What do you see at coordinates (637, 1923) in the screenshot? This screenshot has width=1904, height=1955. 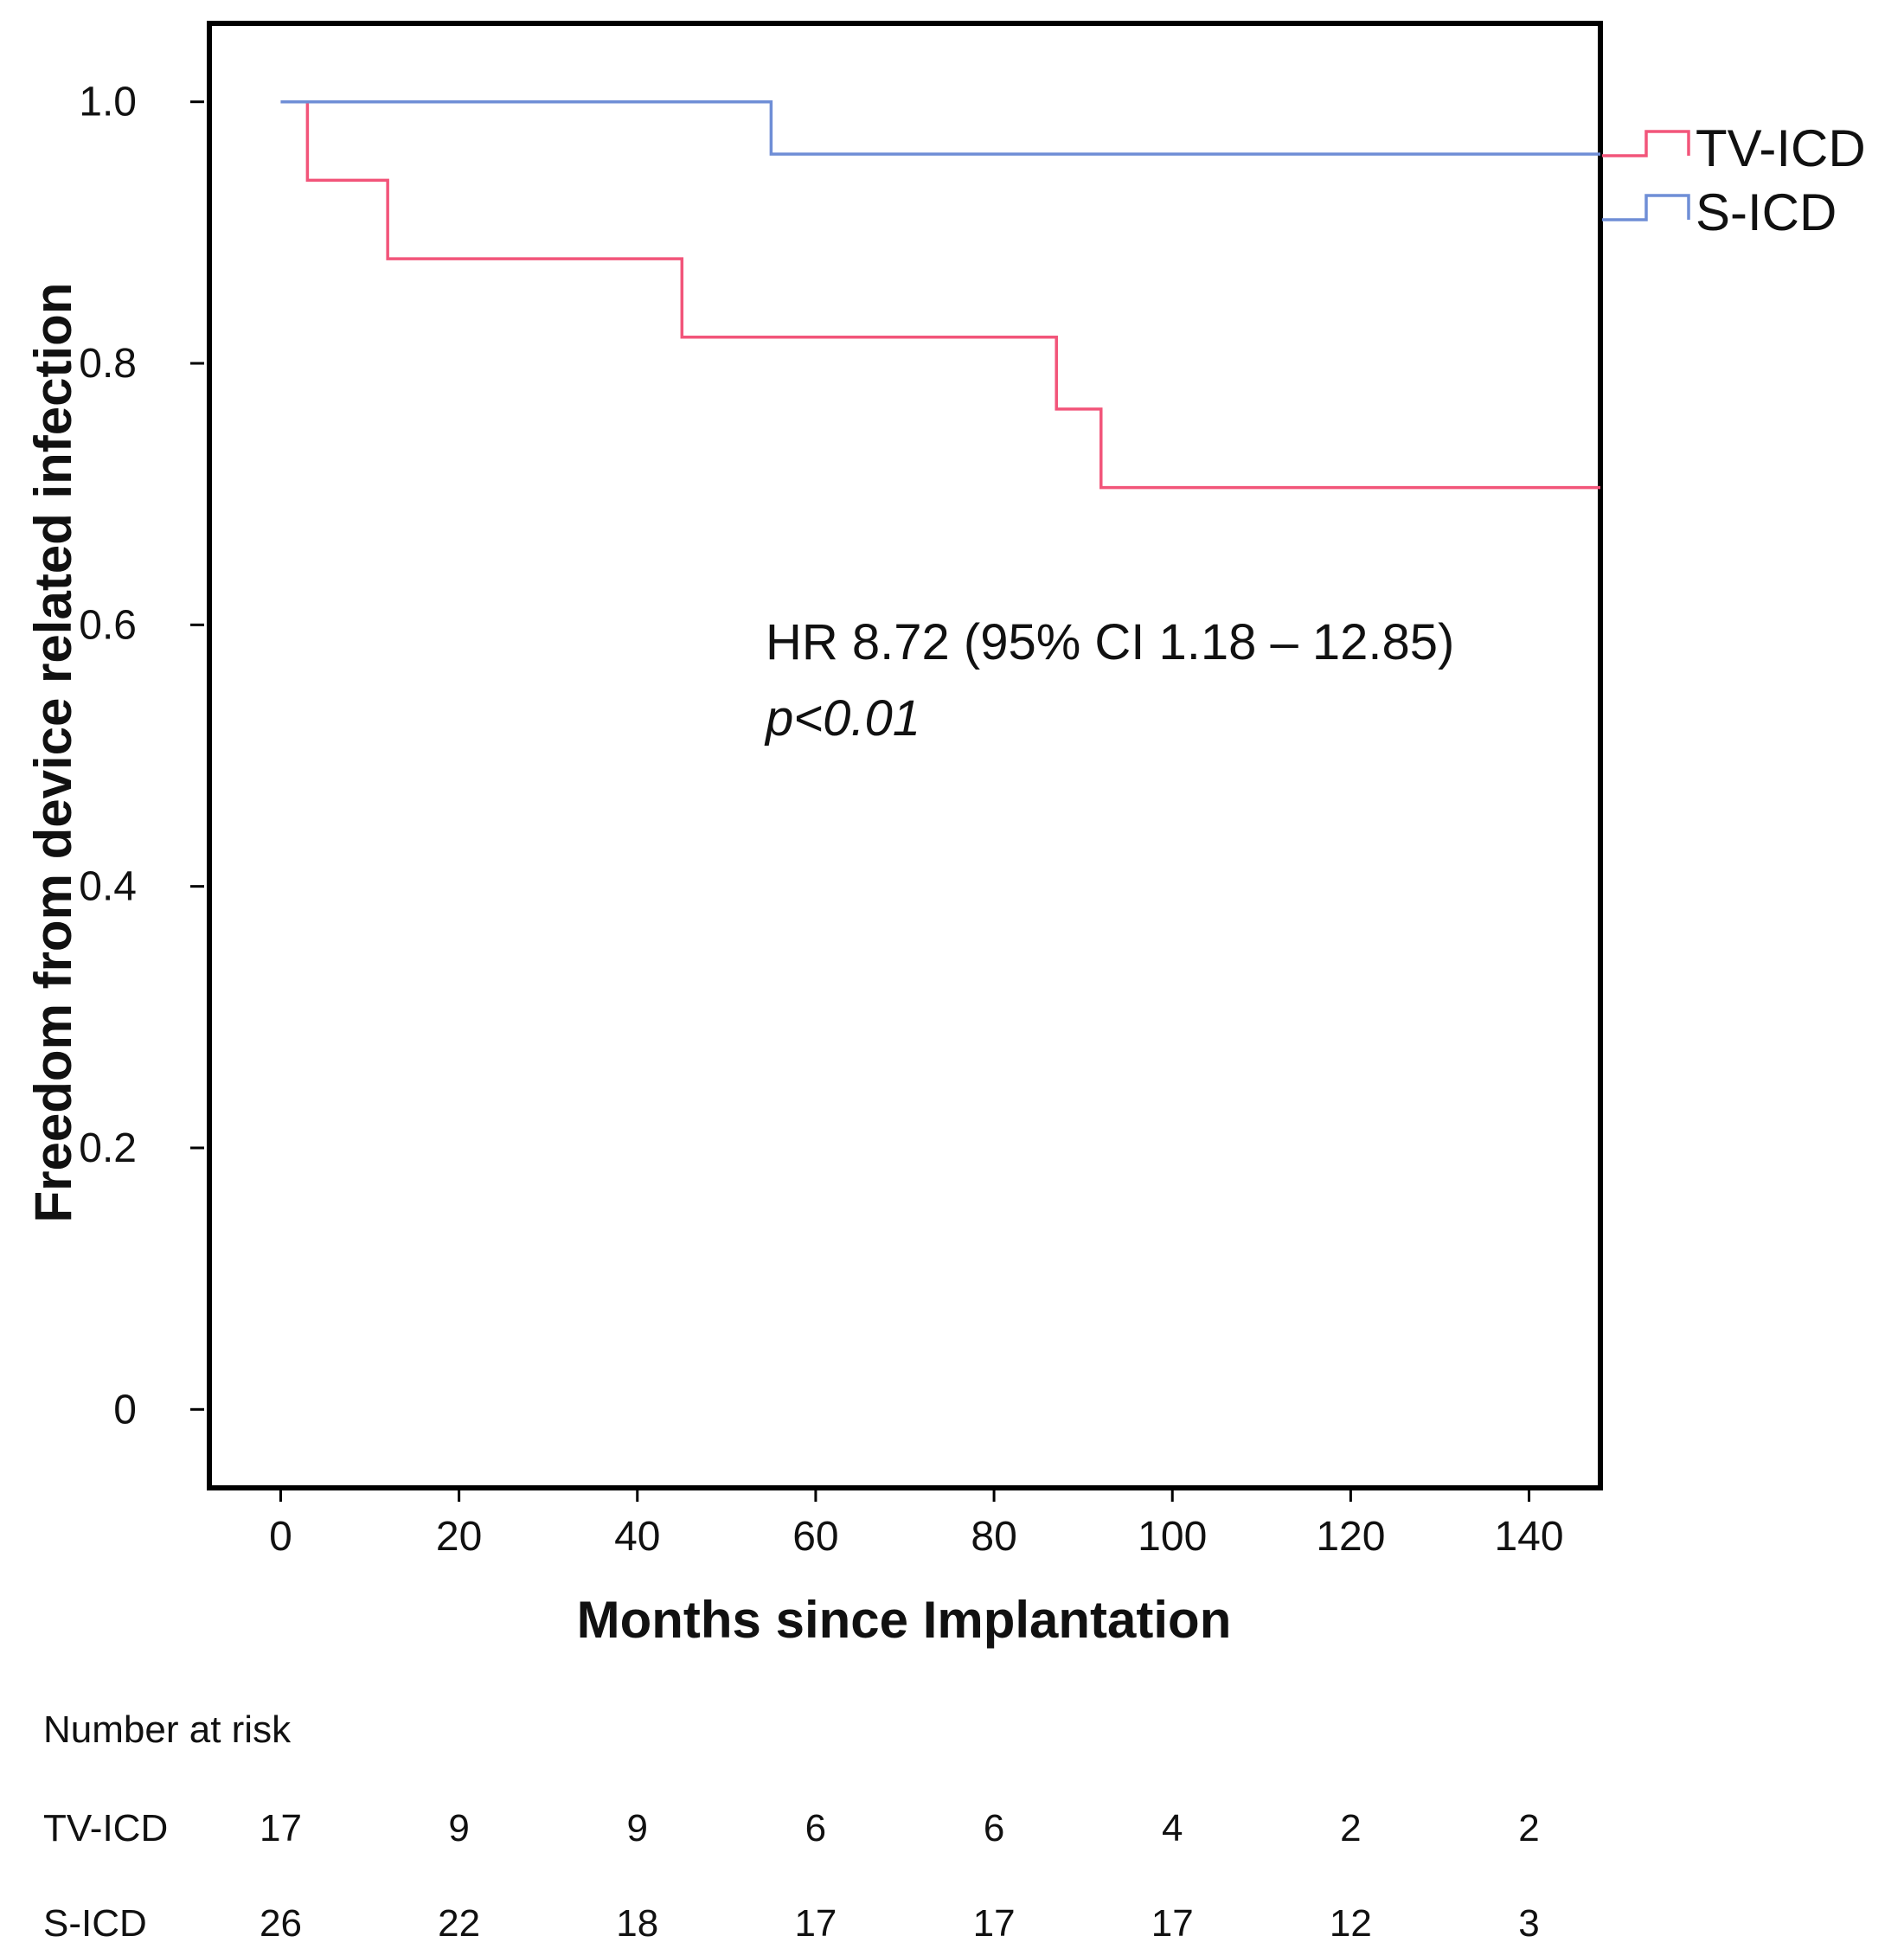 I see `risk-value: 18` at bounding box center [637, 1923].